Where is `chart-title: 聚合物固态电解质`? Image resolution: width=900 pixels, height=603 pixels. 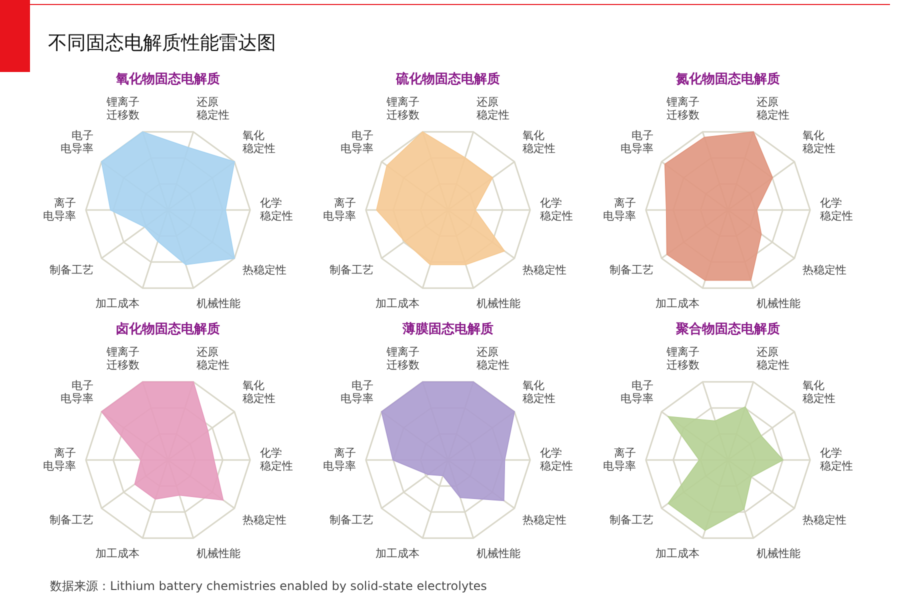
chart-title: 聚合物固态电解质 is located at coordinates (728, 329).